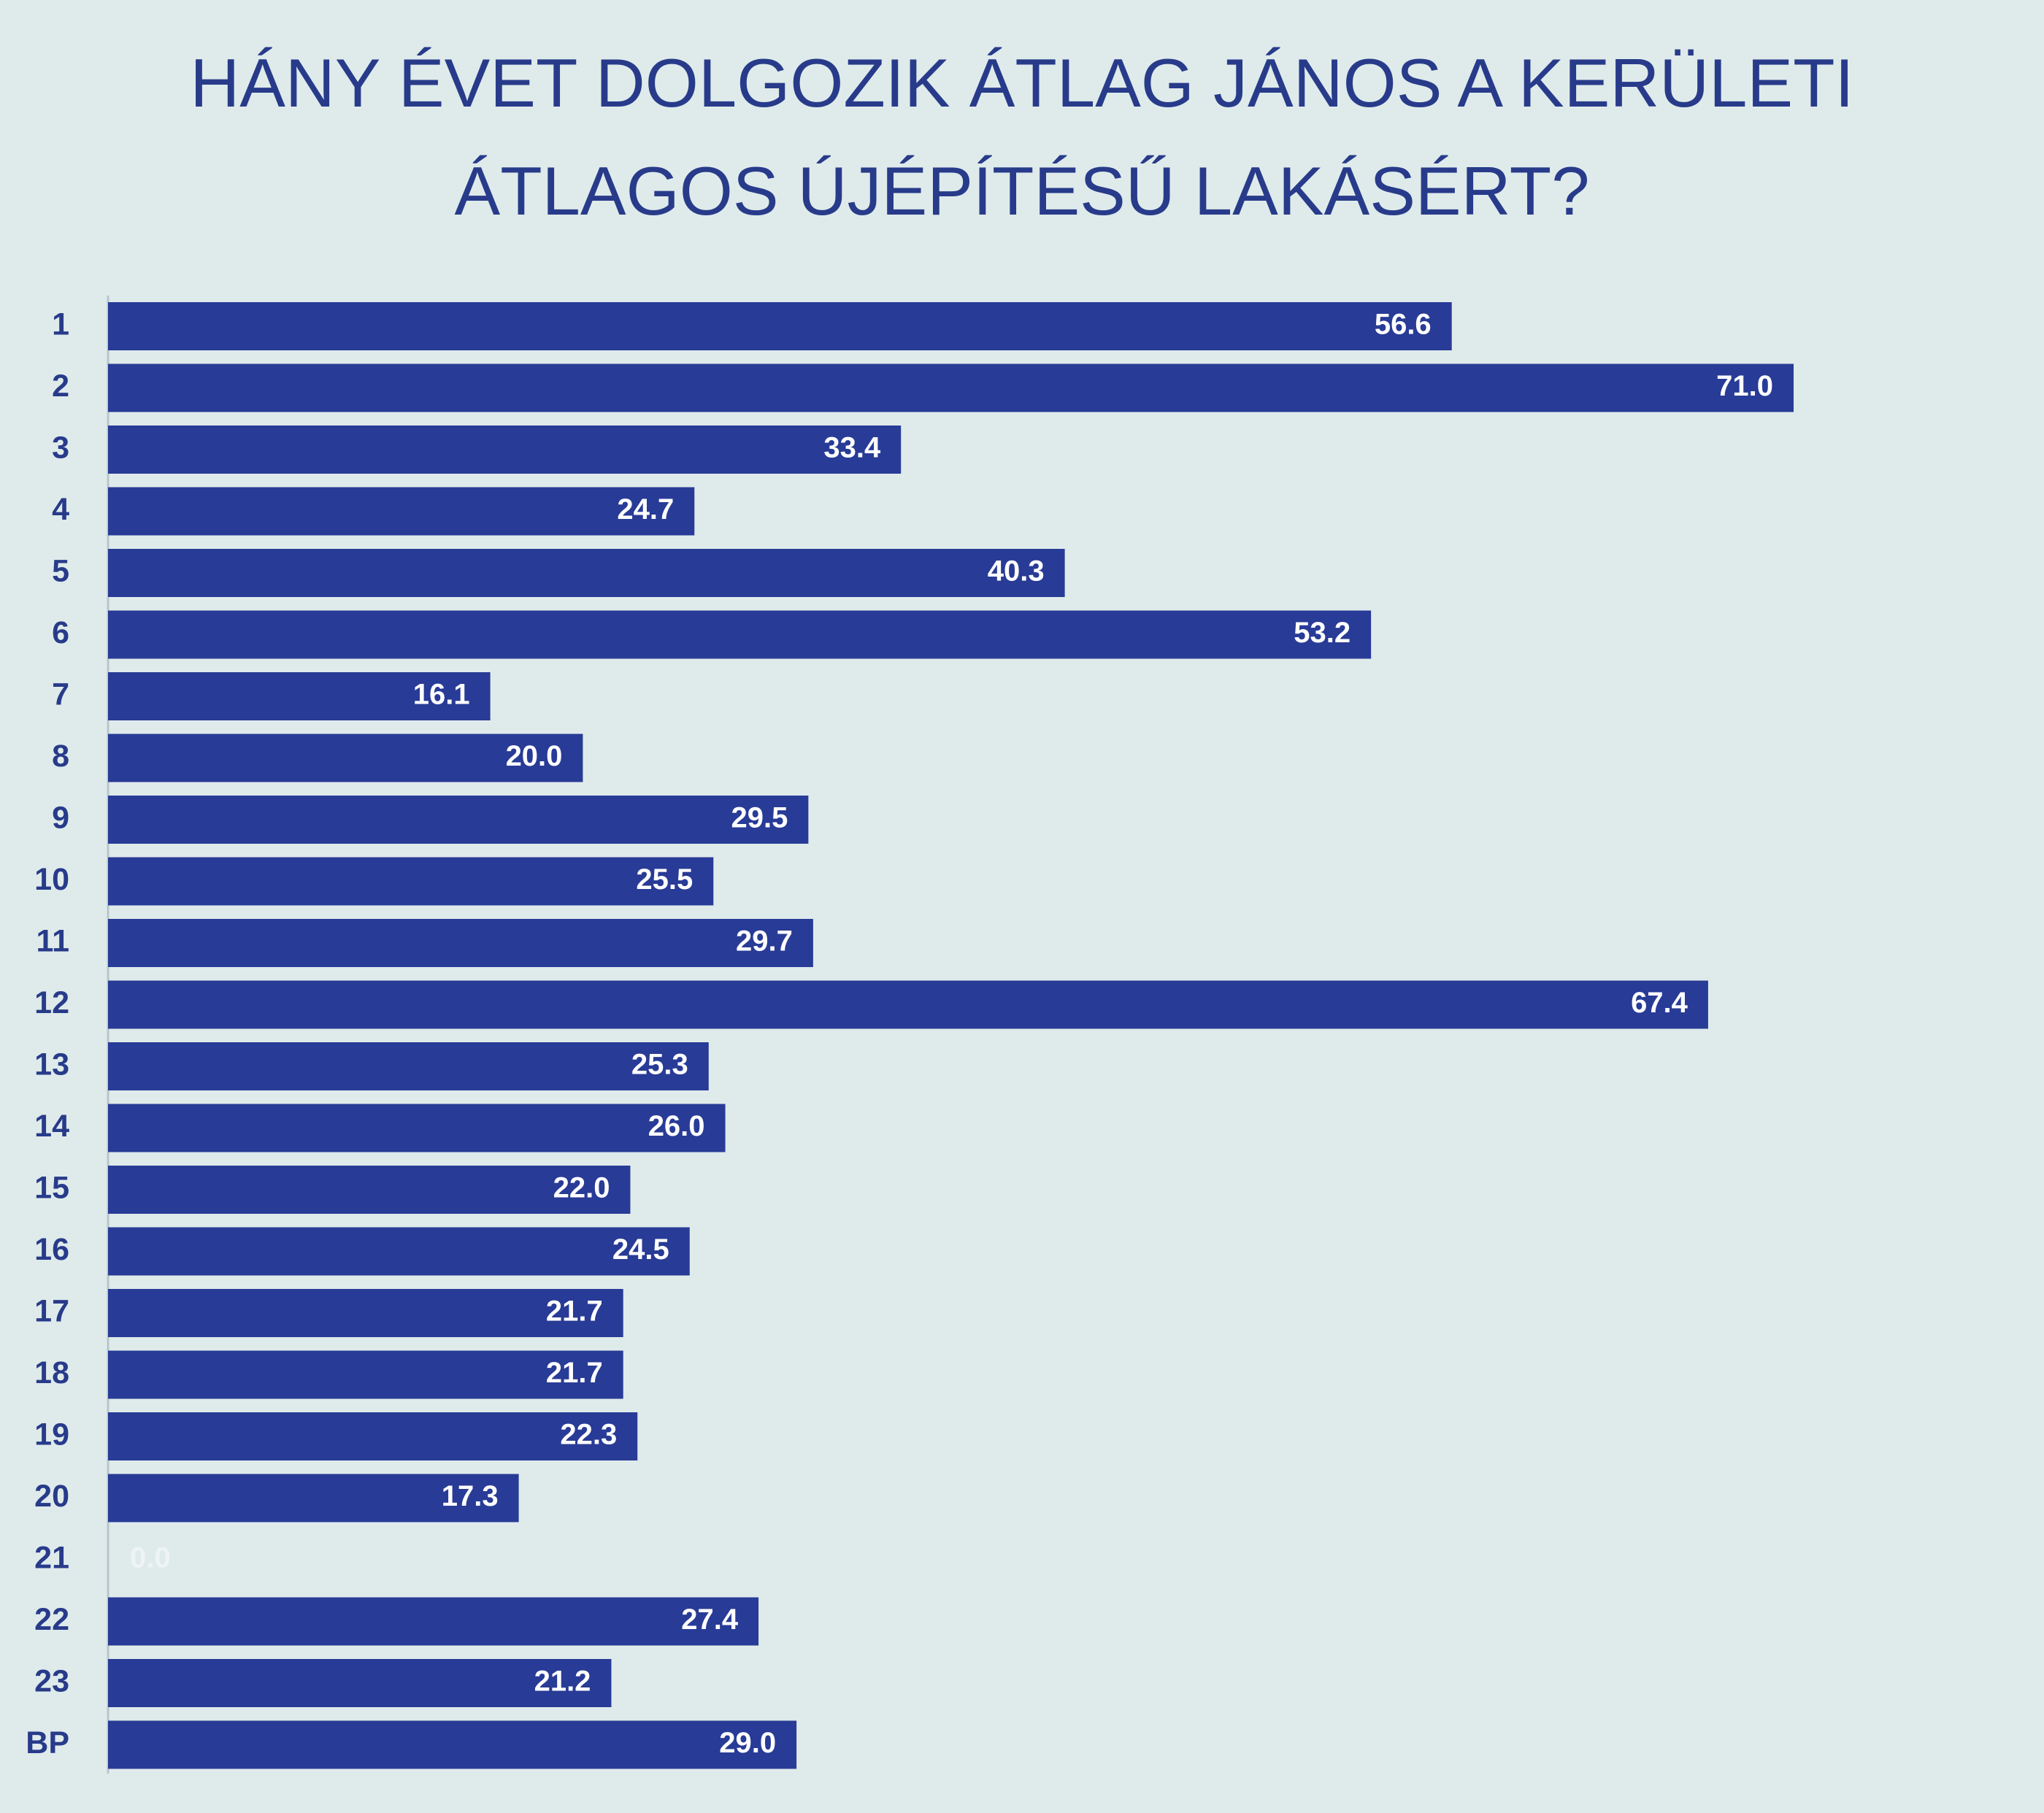 The image size is (2044, 1813). I want to click on y-tick-label: 15, so click(51, 1187).